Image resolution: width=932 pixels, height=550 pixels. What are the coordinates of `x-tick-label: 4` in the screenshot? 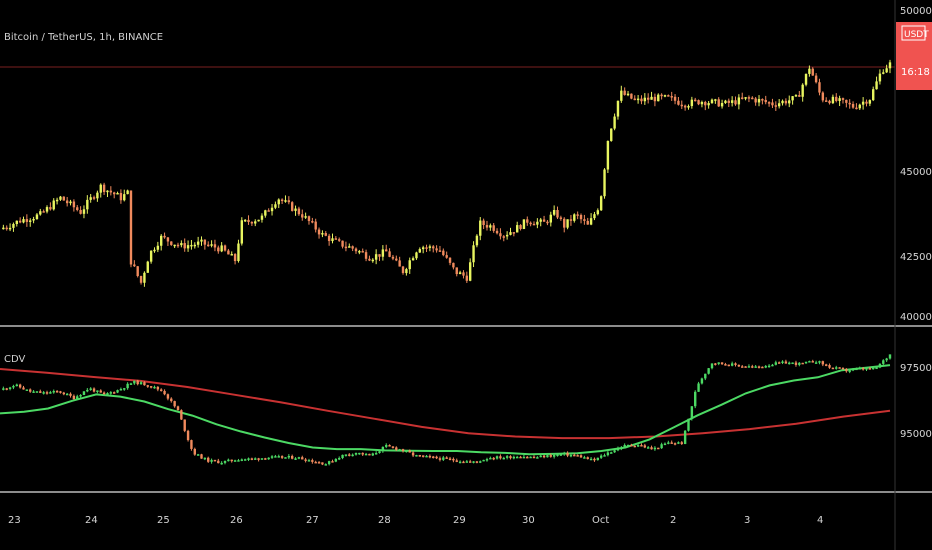 It's located at (820, 520).